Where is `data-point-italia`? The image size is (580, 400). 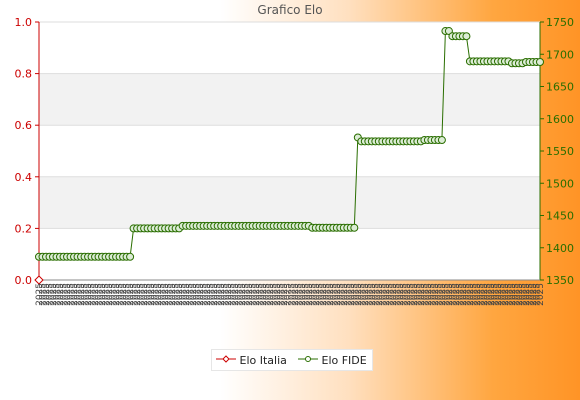 data-point-italia is located at coordinates (39, 280).